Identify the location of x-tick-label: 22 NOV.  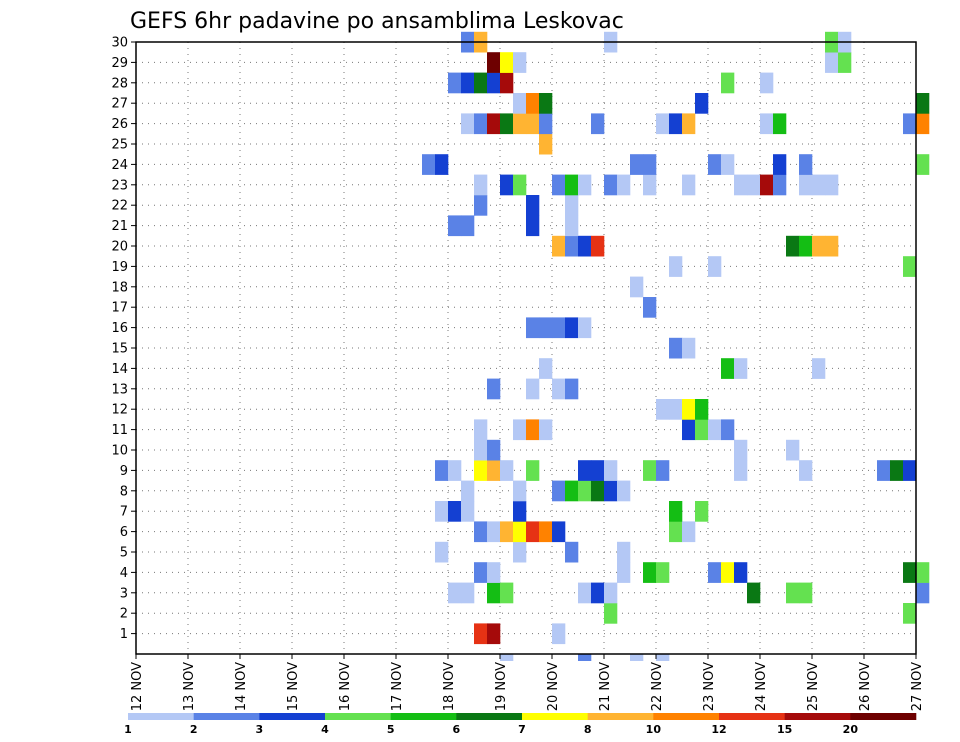
(657, 686).